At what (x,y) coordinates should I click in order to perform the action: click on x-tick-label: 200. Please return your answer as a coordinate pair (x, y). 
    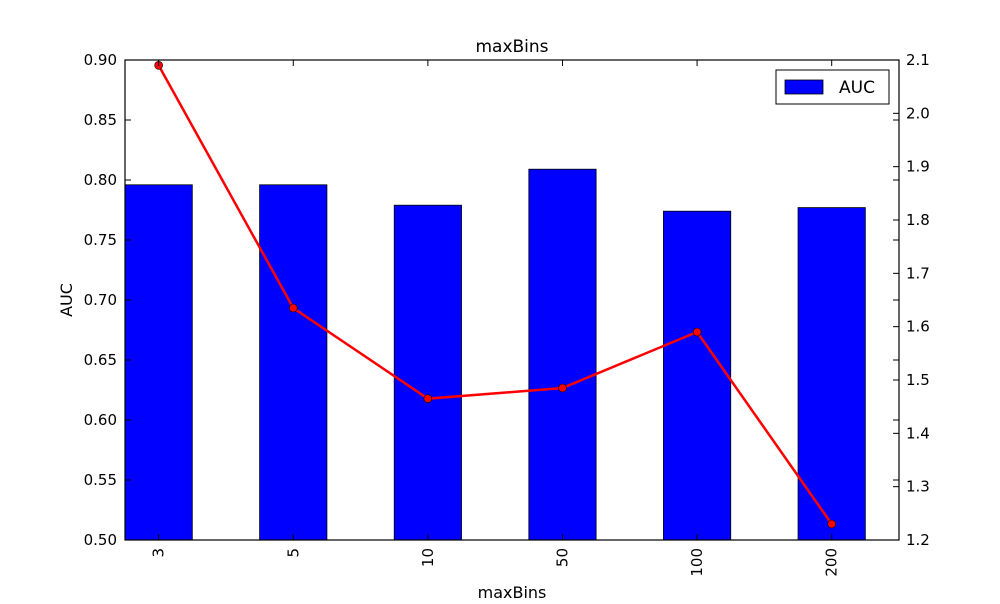
    Looking at the image, I should click on (832, 562).